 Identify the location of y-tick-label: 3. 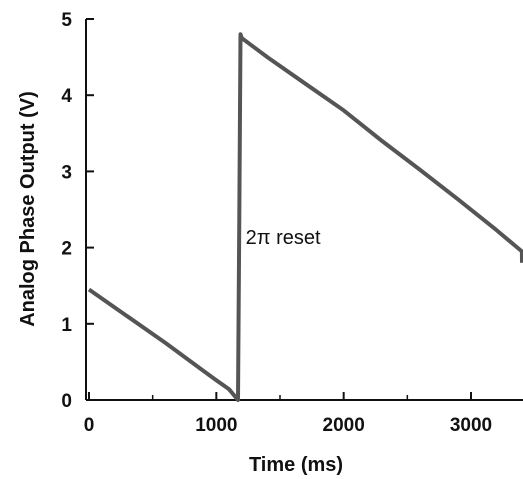
(66, 172).